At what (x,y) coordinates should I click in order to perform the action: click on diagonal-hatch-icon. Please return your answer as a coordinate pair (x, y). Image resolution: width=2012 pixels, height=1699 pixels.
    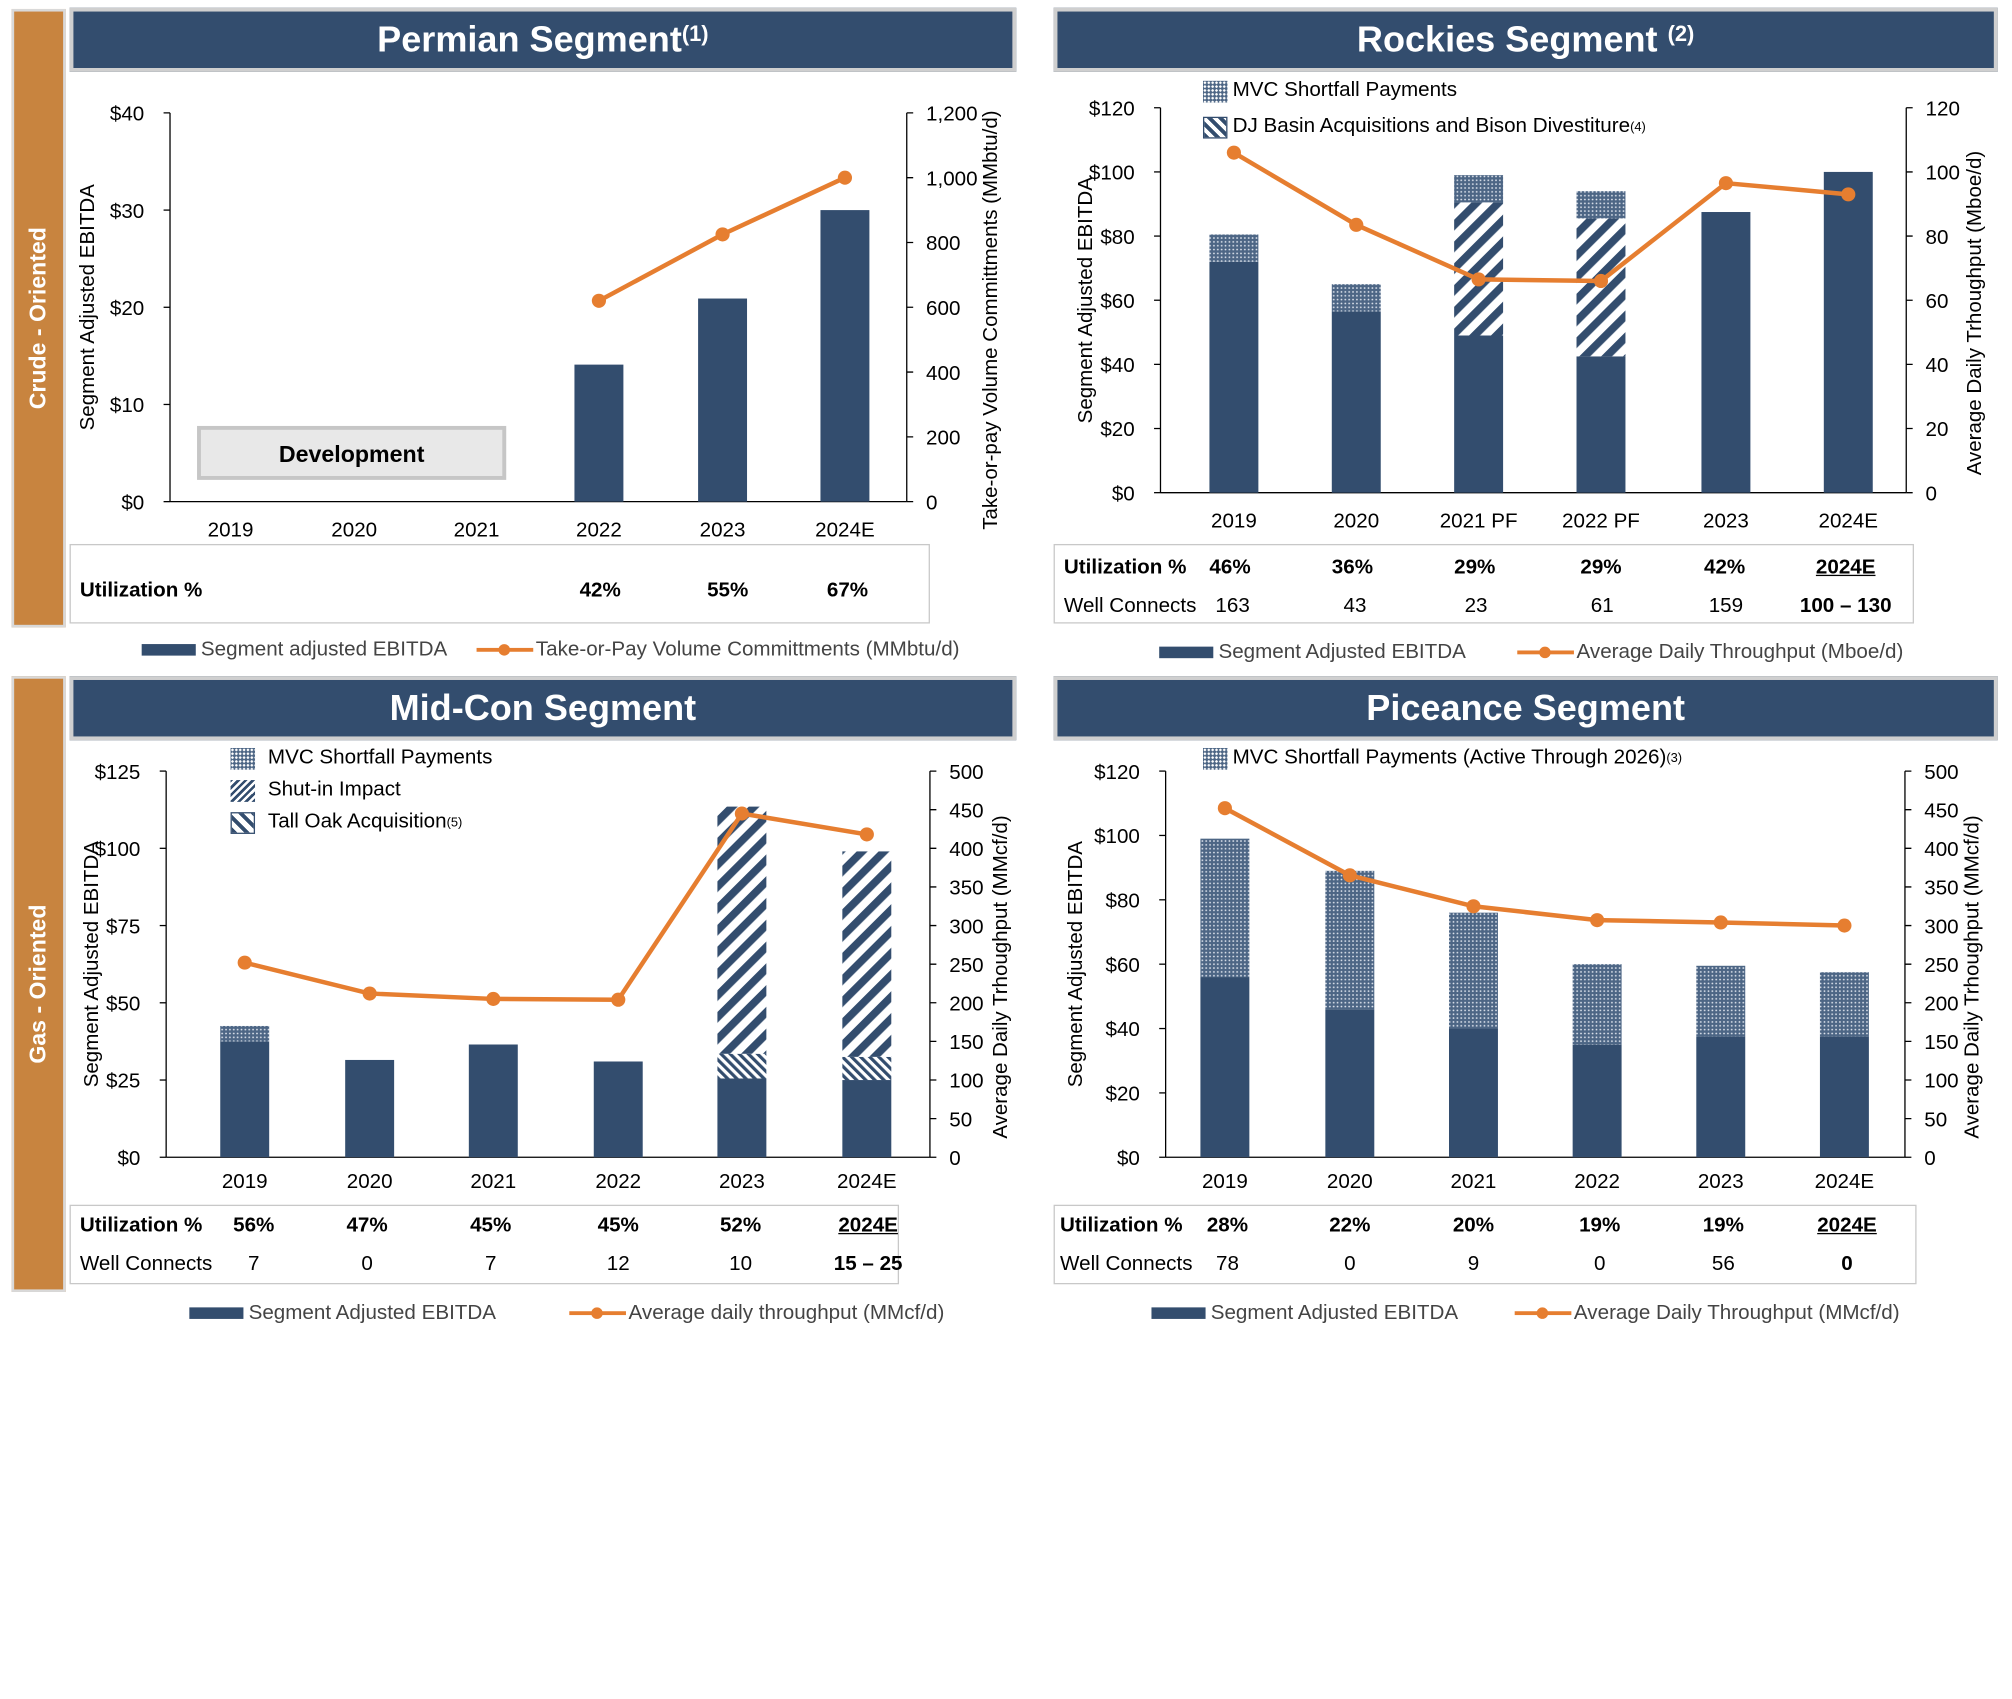
    Looking at the image, I should click on (1215, 127).